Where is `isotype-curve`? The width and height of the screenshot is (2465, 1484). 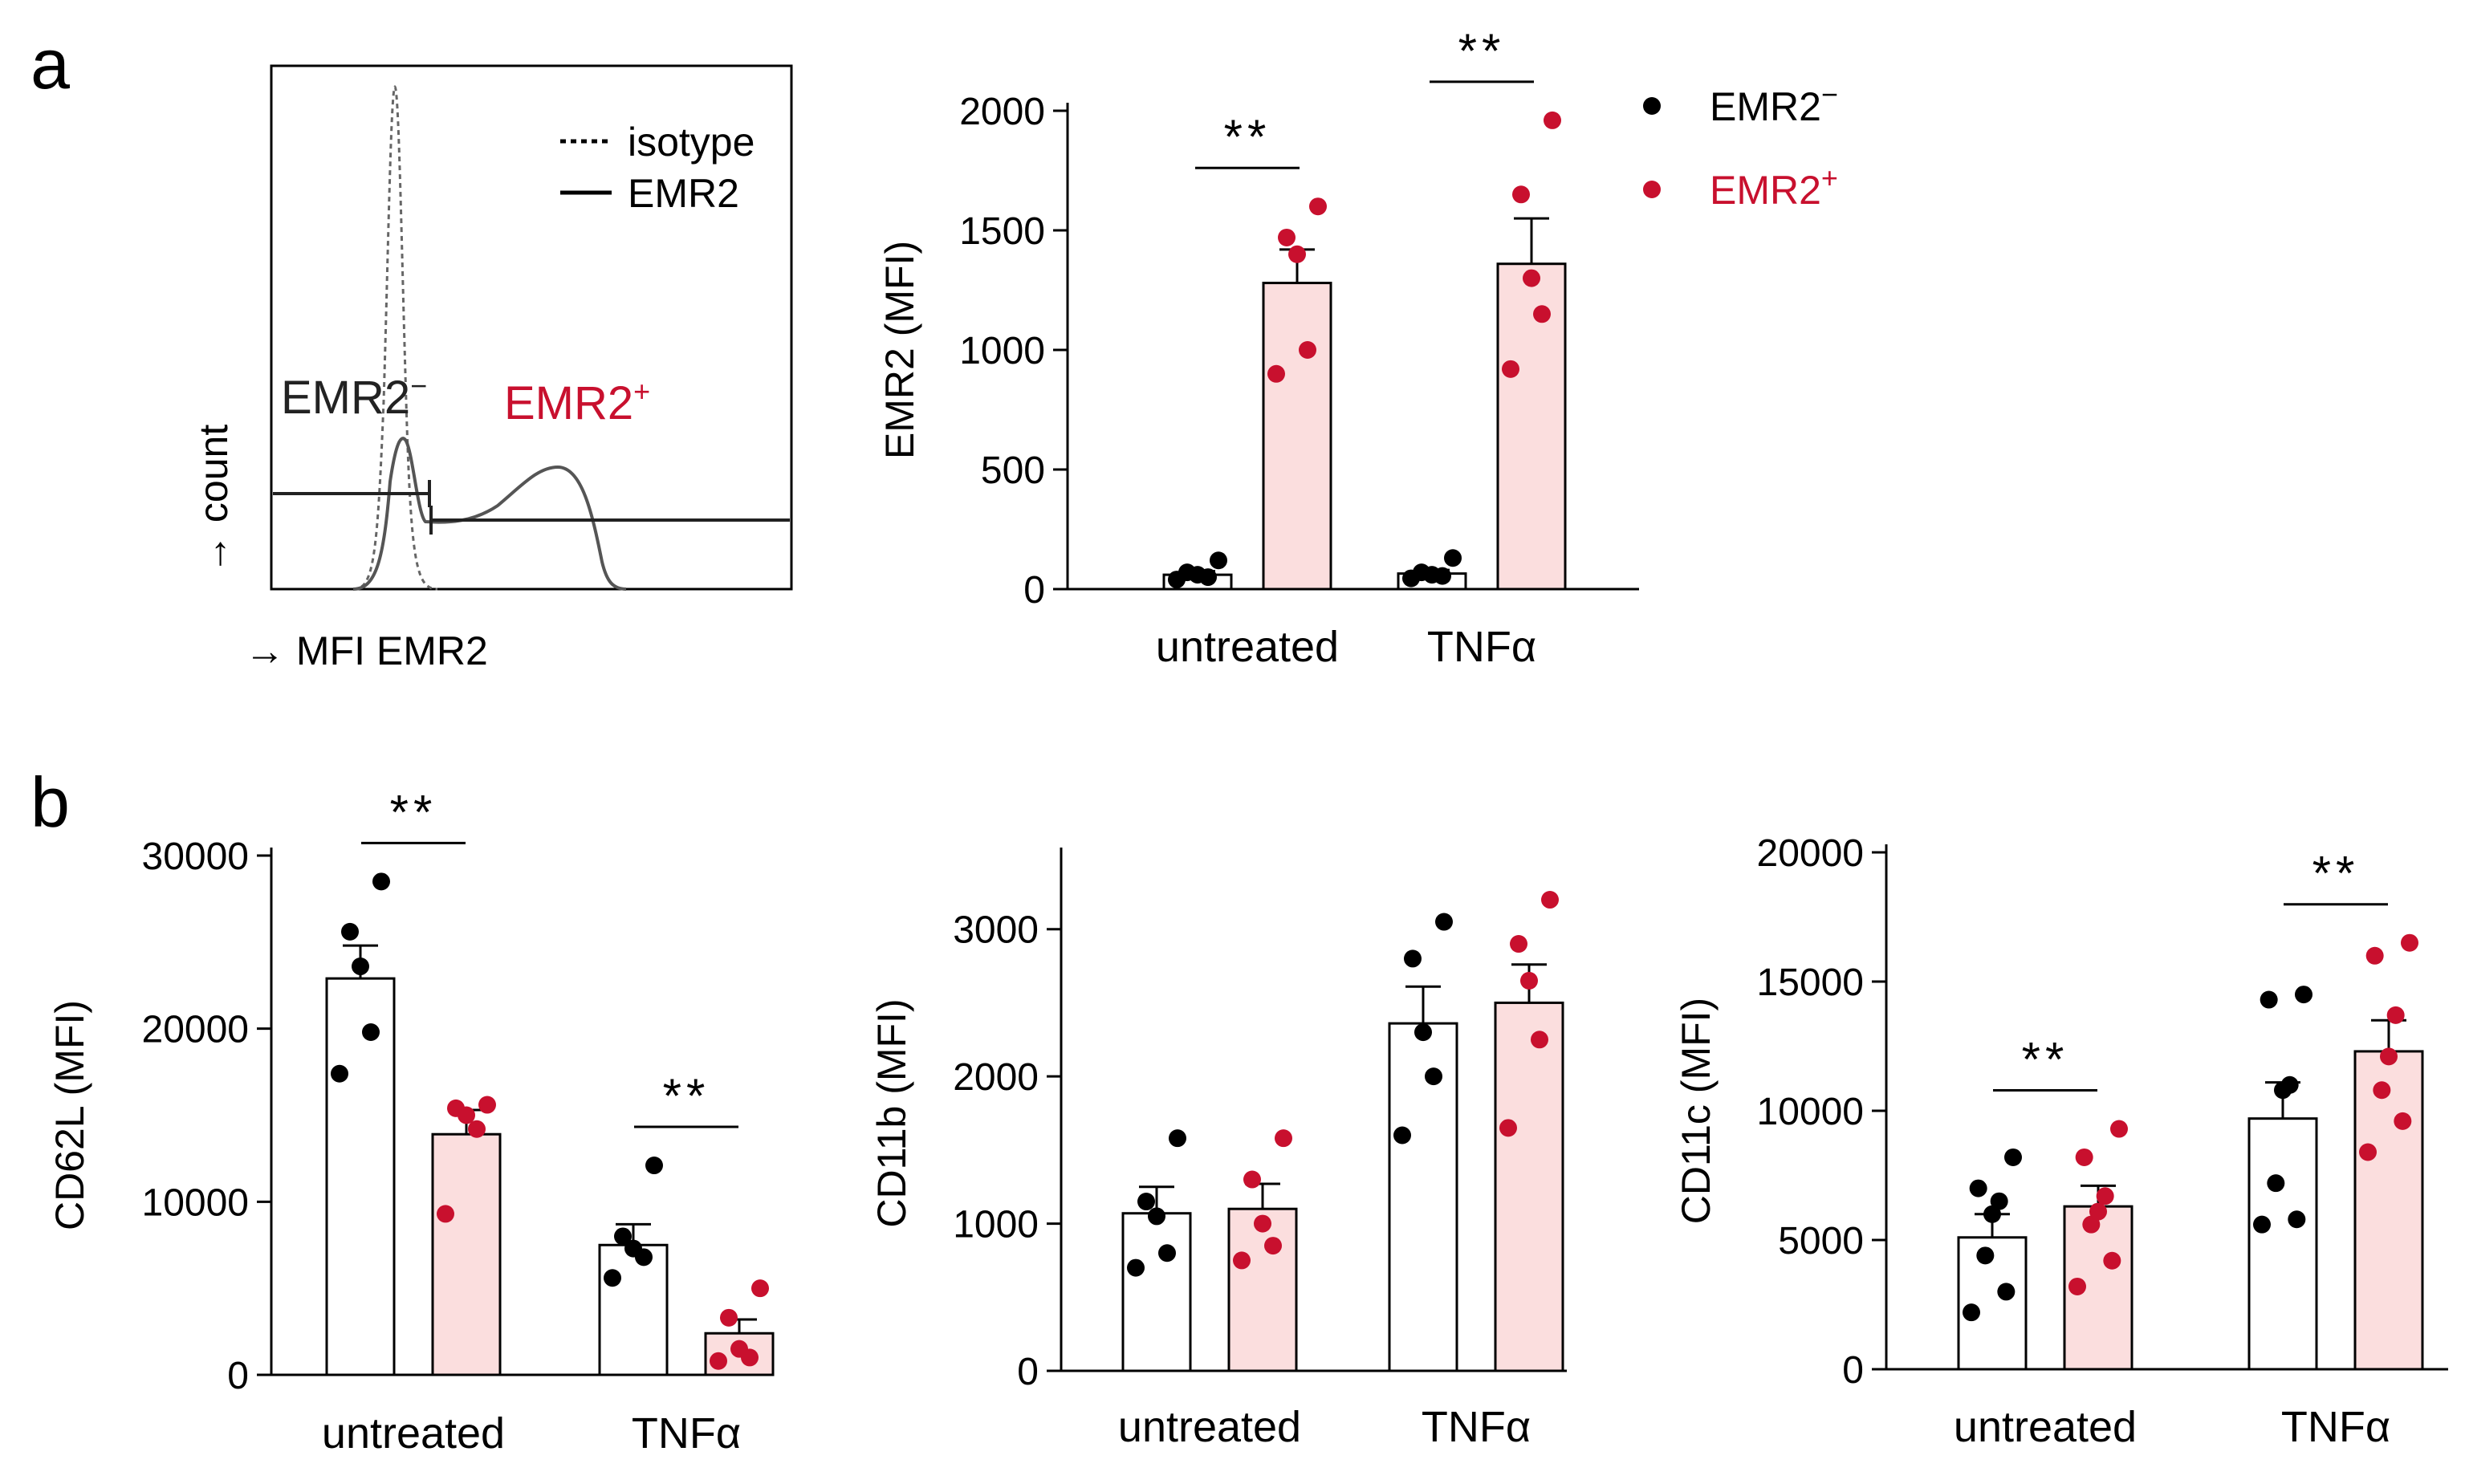 isotype-curve is located at coordinates (395, 338).